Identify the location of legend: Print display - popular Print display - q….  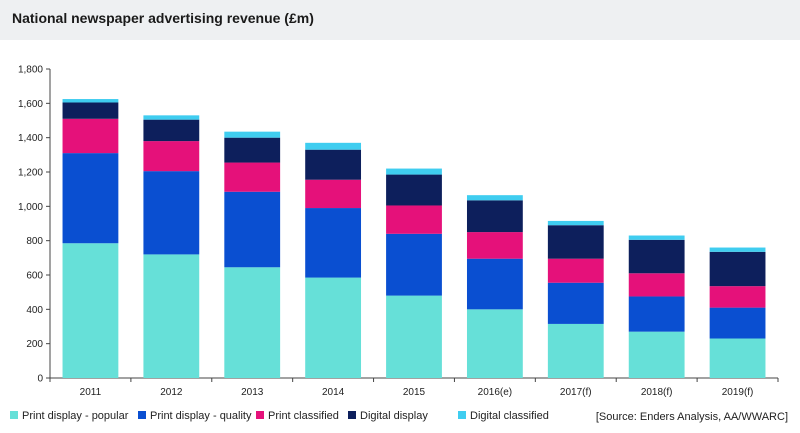
(279, 416).